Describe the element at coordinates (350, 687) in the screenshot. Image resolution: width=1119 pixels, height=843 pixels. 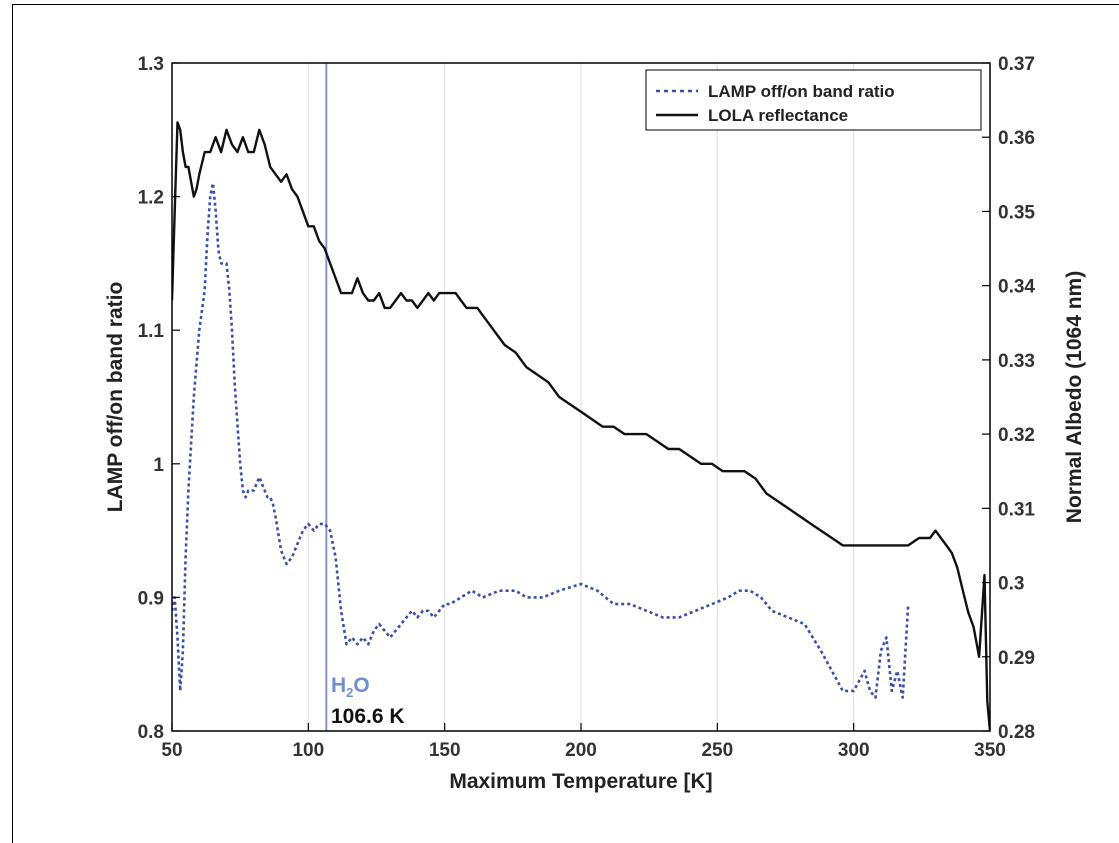
I see `h2o-label: H2O` at that location.